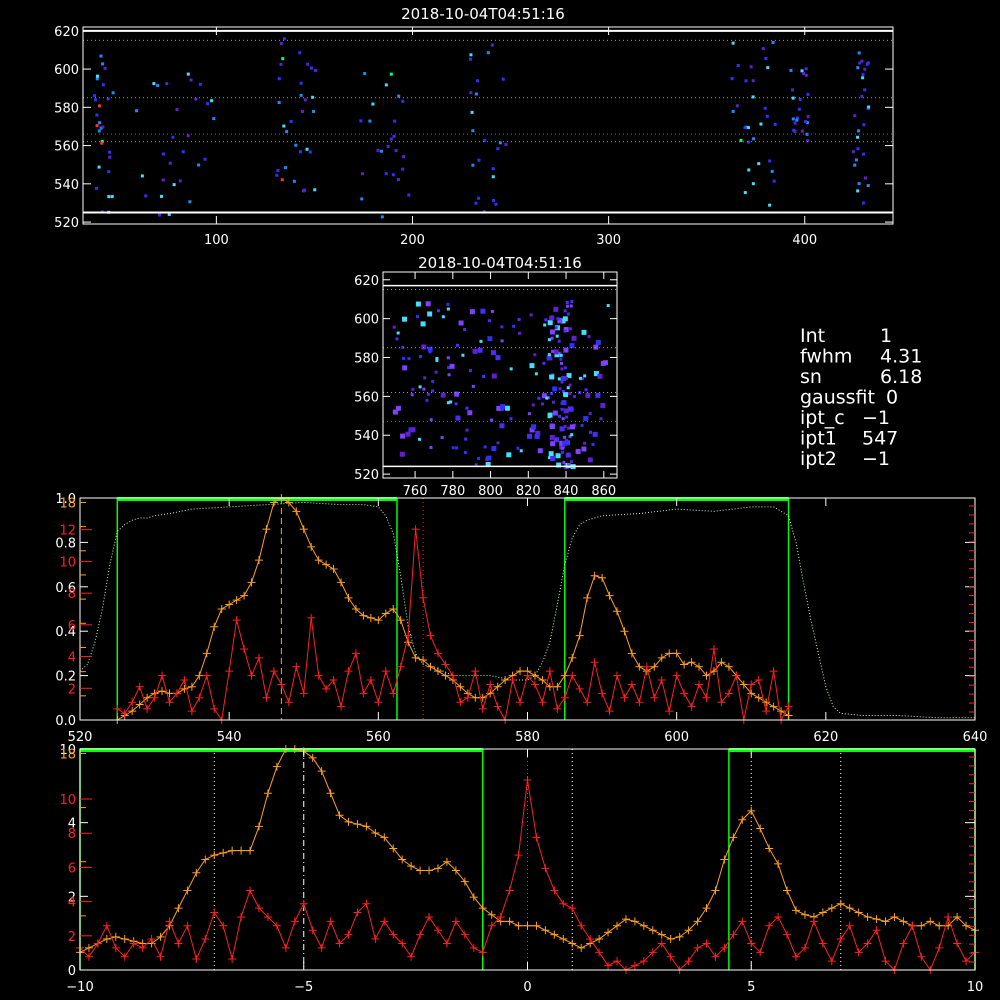 The width and height of the screenshot is (1000, 1000). What do you see at coordinates (72, 658) in the screenshot?
I see `y-tick-label-red: 4` at bounding box center [72, 658].